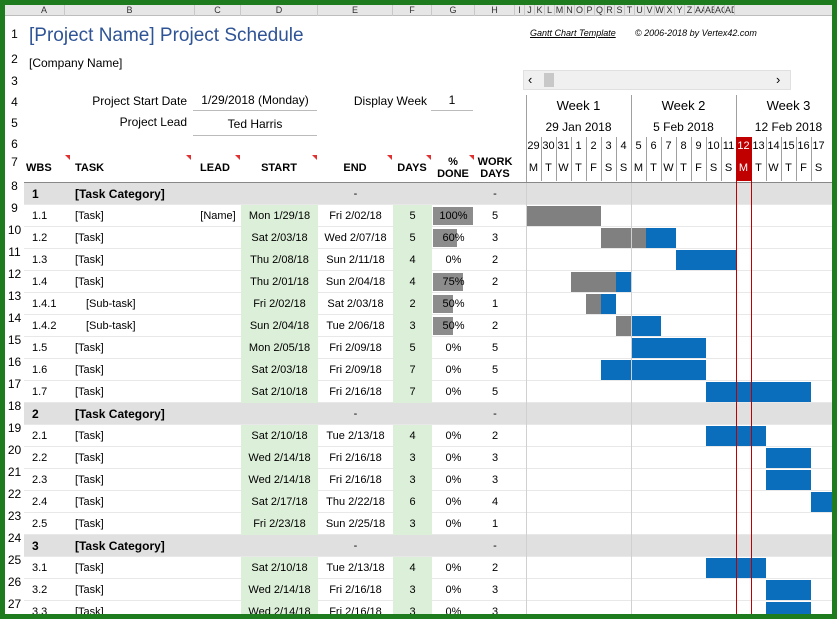 The image size is (837, 619). Describe the element at coordinates (670, 10) in the screenshot. I see `column-header-x: X` at that location.